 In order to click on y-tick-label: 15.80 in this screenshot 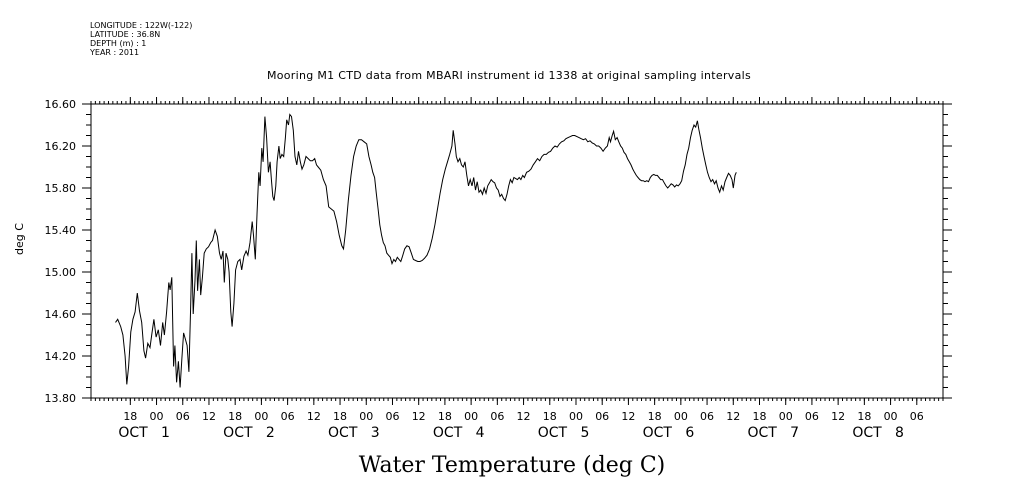, I will do `click(61, 188)`.